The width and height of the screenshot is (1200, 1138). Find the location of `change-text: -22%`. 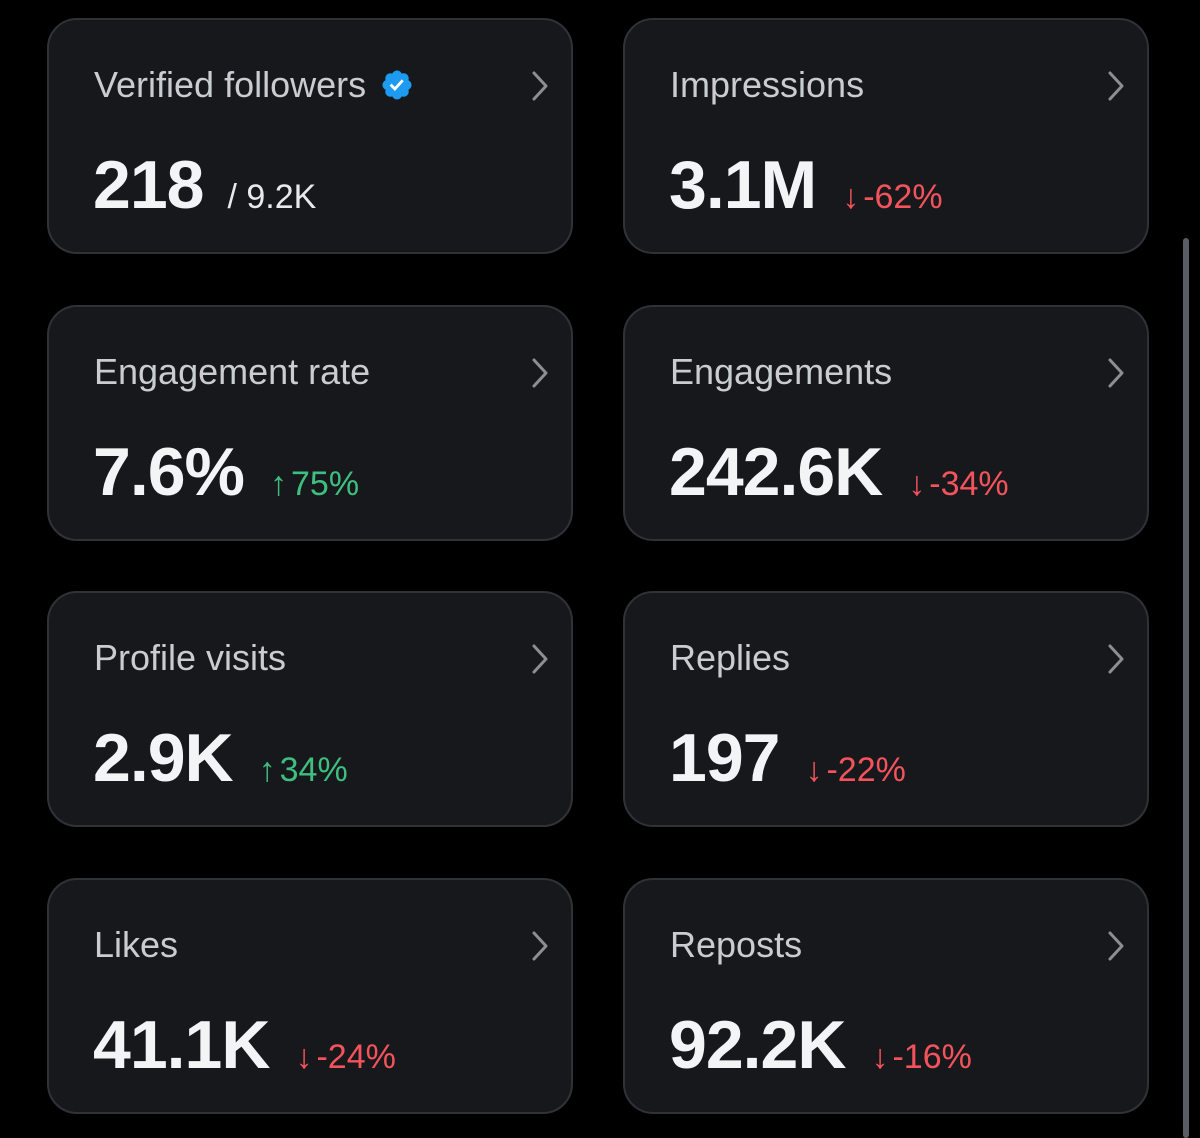

change-text: -22% is located at coordinates (866, 770).